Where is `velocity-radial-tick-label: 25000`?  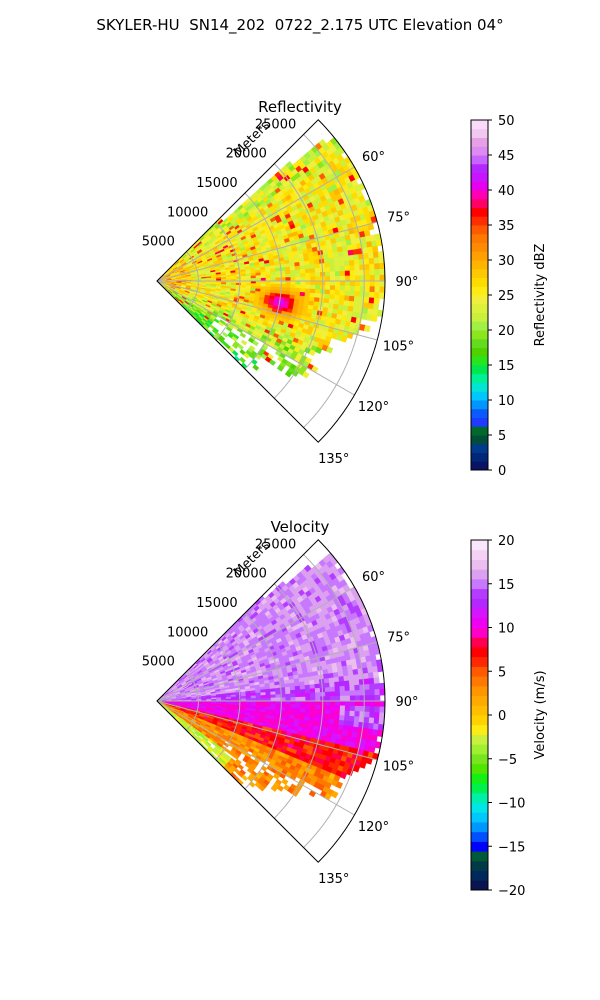 velocity-radial-tick-label: 25000 is located at coordinates (275, 544).